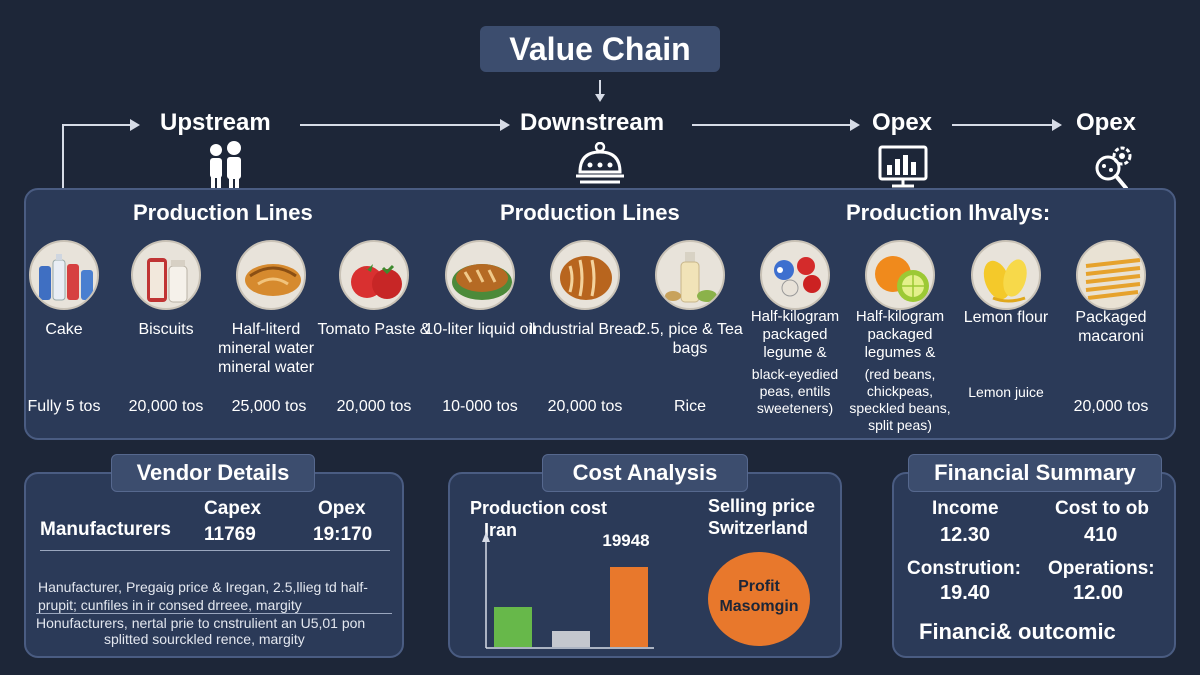 This screenshot has width=1200, height=675. I want to click on product-name: Industrial Bread, so click(585, 329).